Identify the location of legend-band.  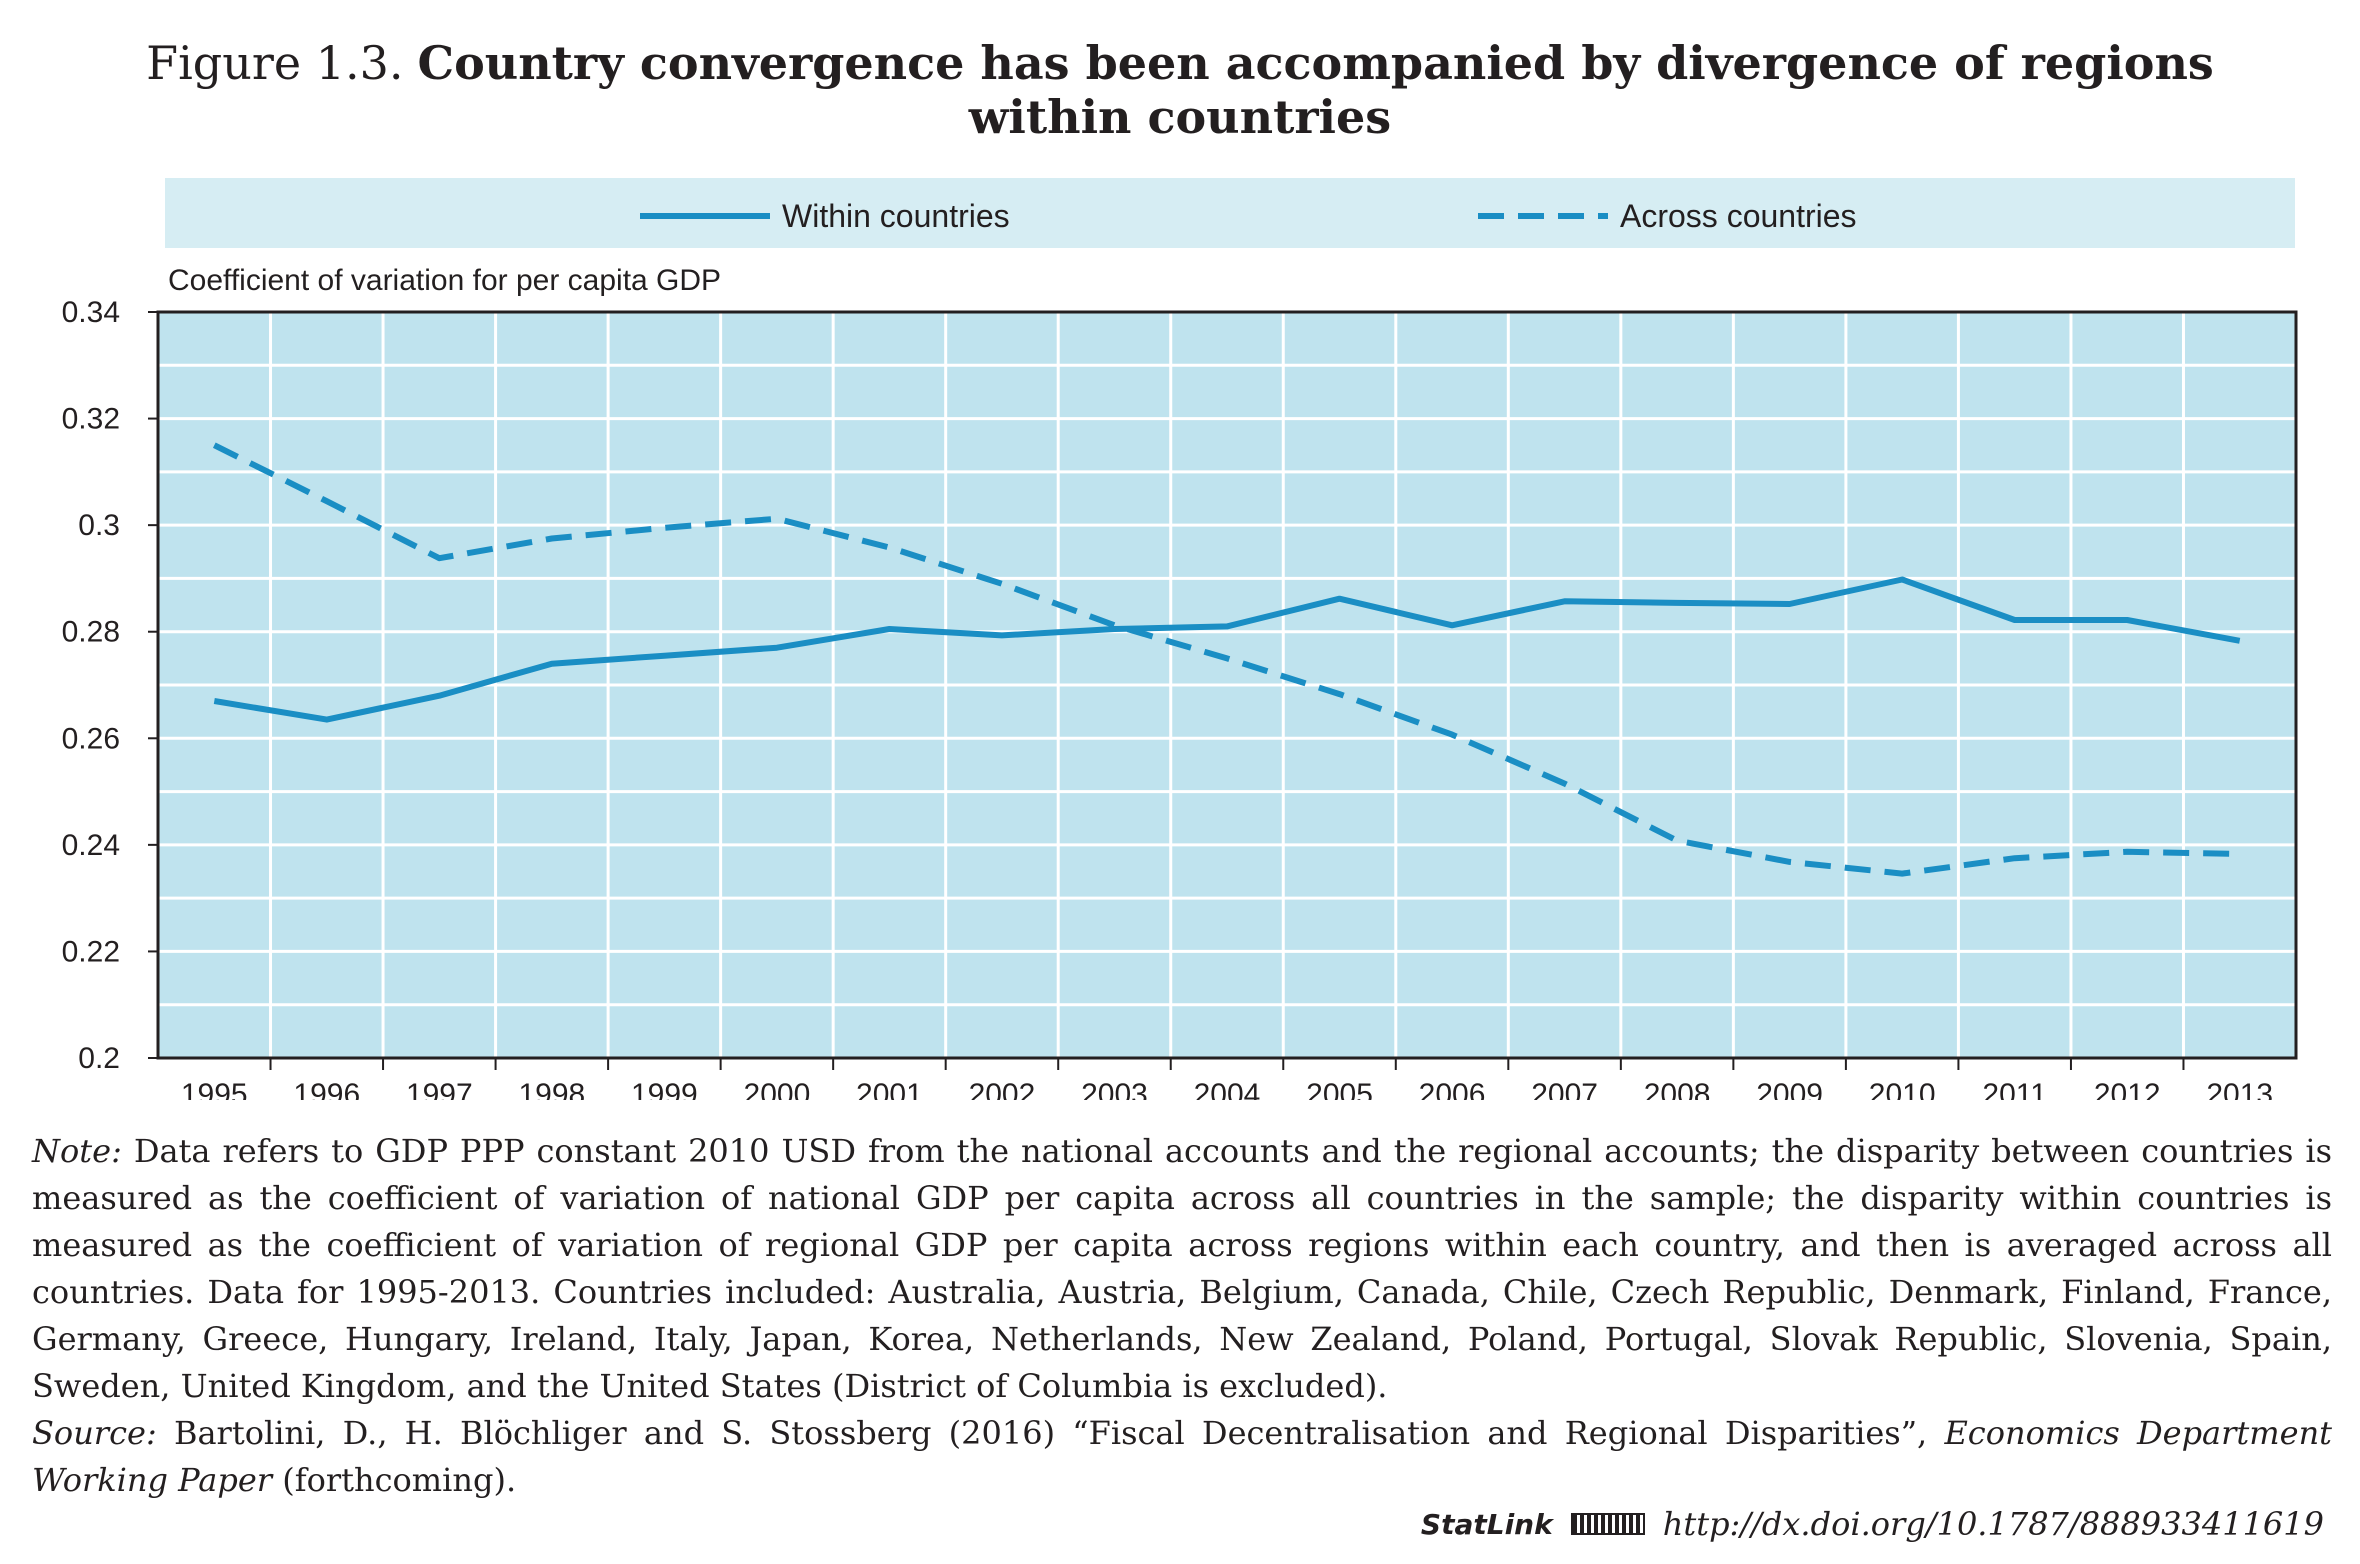
(1230, 213).